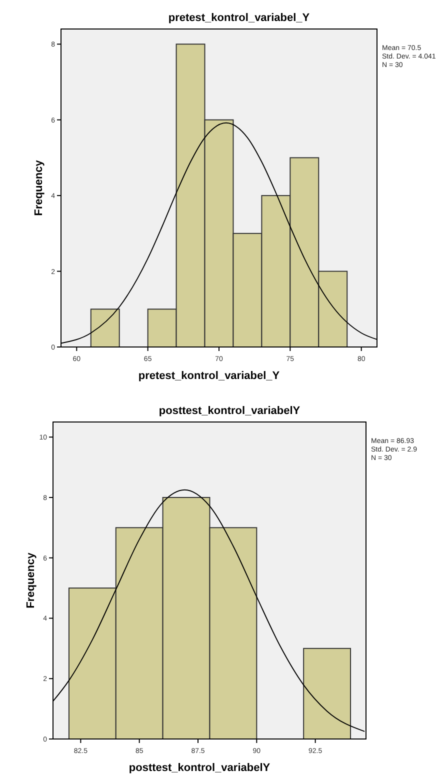 Image resolution: width=446 pixels, height=776 pixels. What do you see at coordinates (239, 18) in the screenshot?
I see `chart-title: pretest_kontrol_variabel_Y` at bounding box center [239, 18].